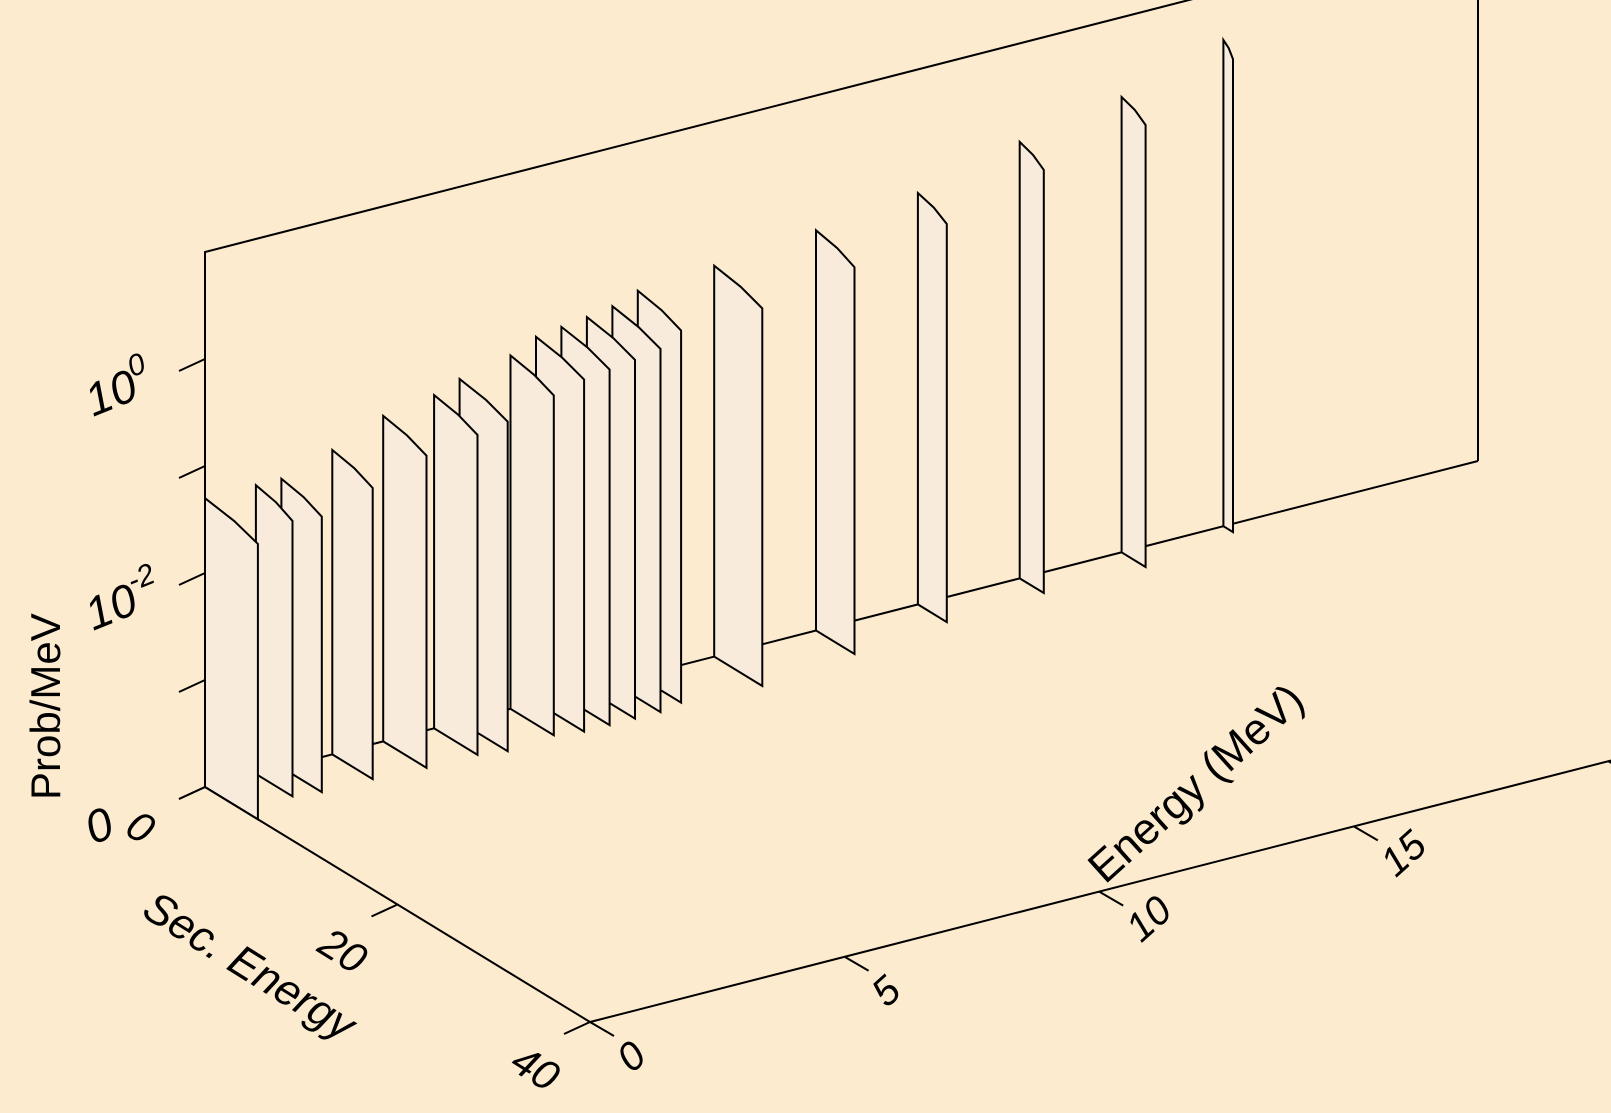 The width and height of the screenshot is (1611, 1113). I want to click on z-axis-title: Prob/MeV, so click(45, 706).